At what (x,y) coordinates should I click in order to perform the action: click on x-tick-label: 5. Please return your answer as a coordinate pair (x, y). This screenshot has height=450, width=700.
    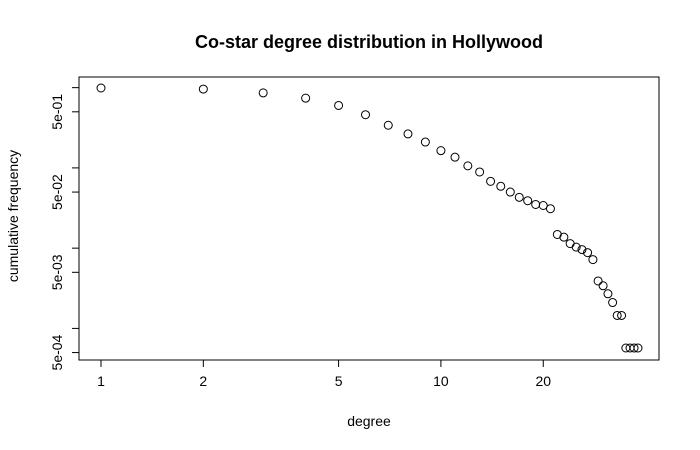
    Looking at the image, I should click on (339, 381).